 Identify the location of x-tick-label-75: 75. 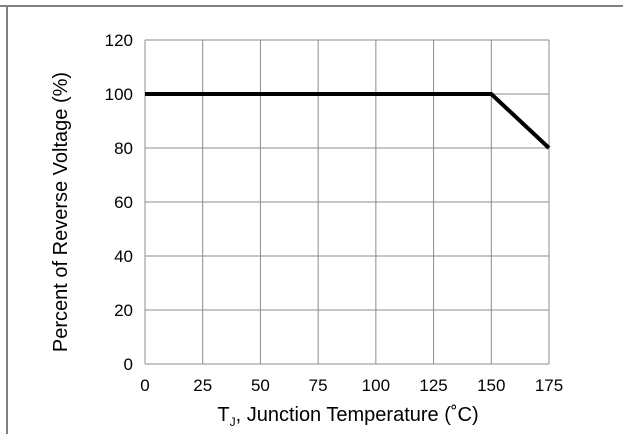
(318, 385).